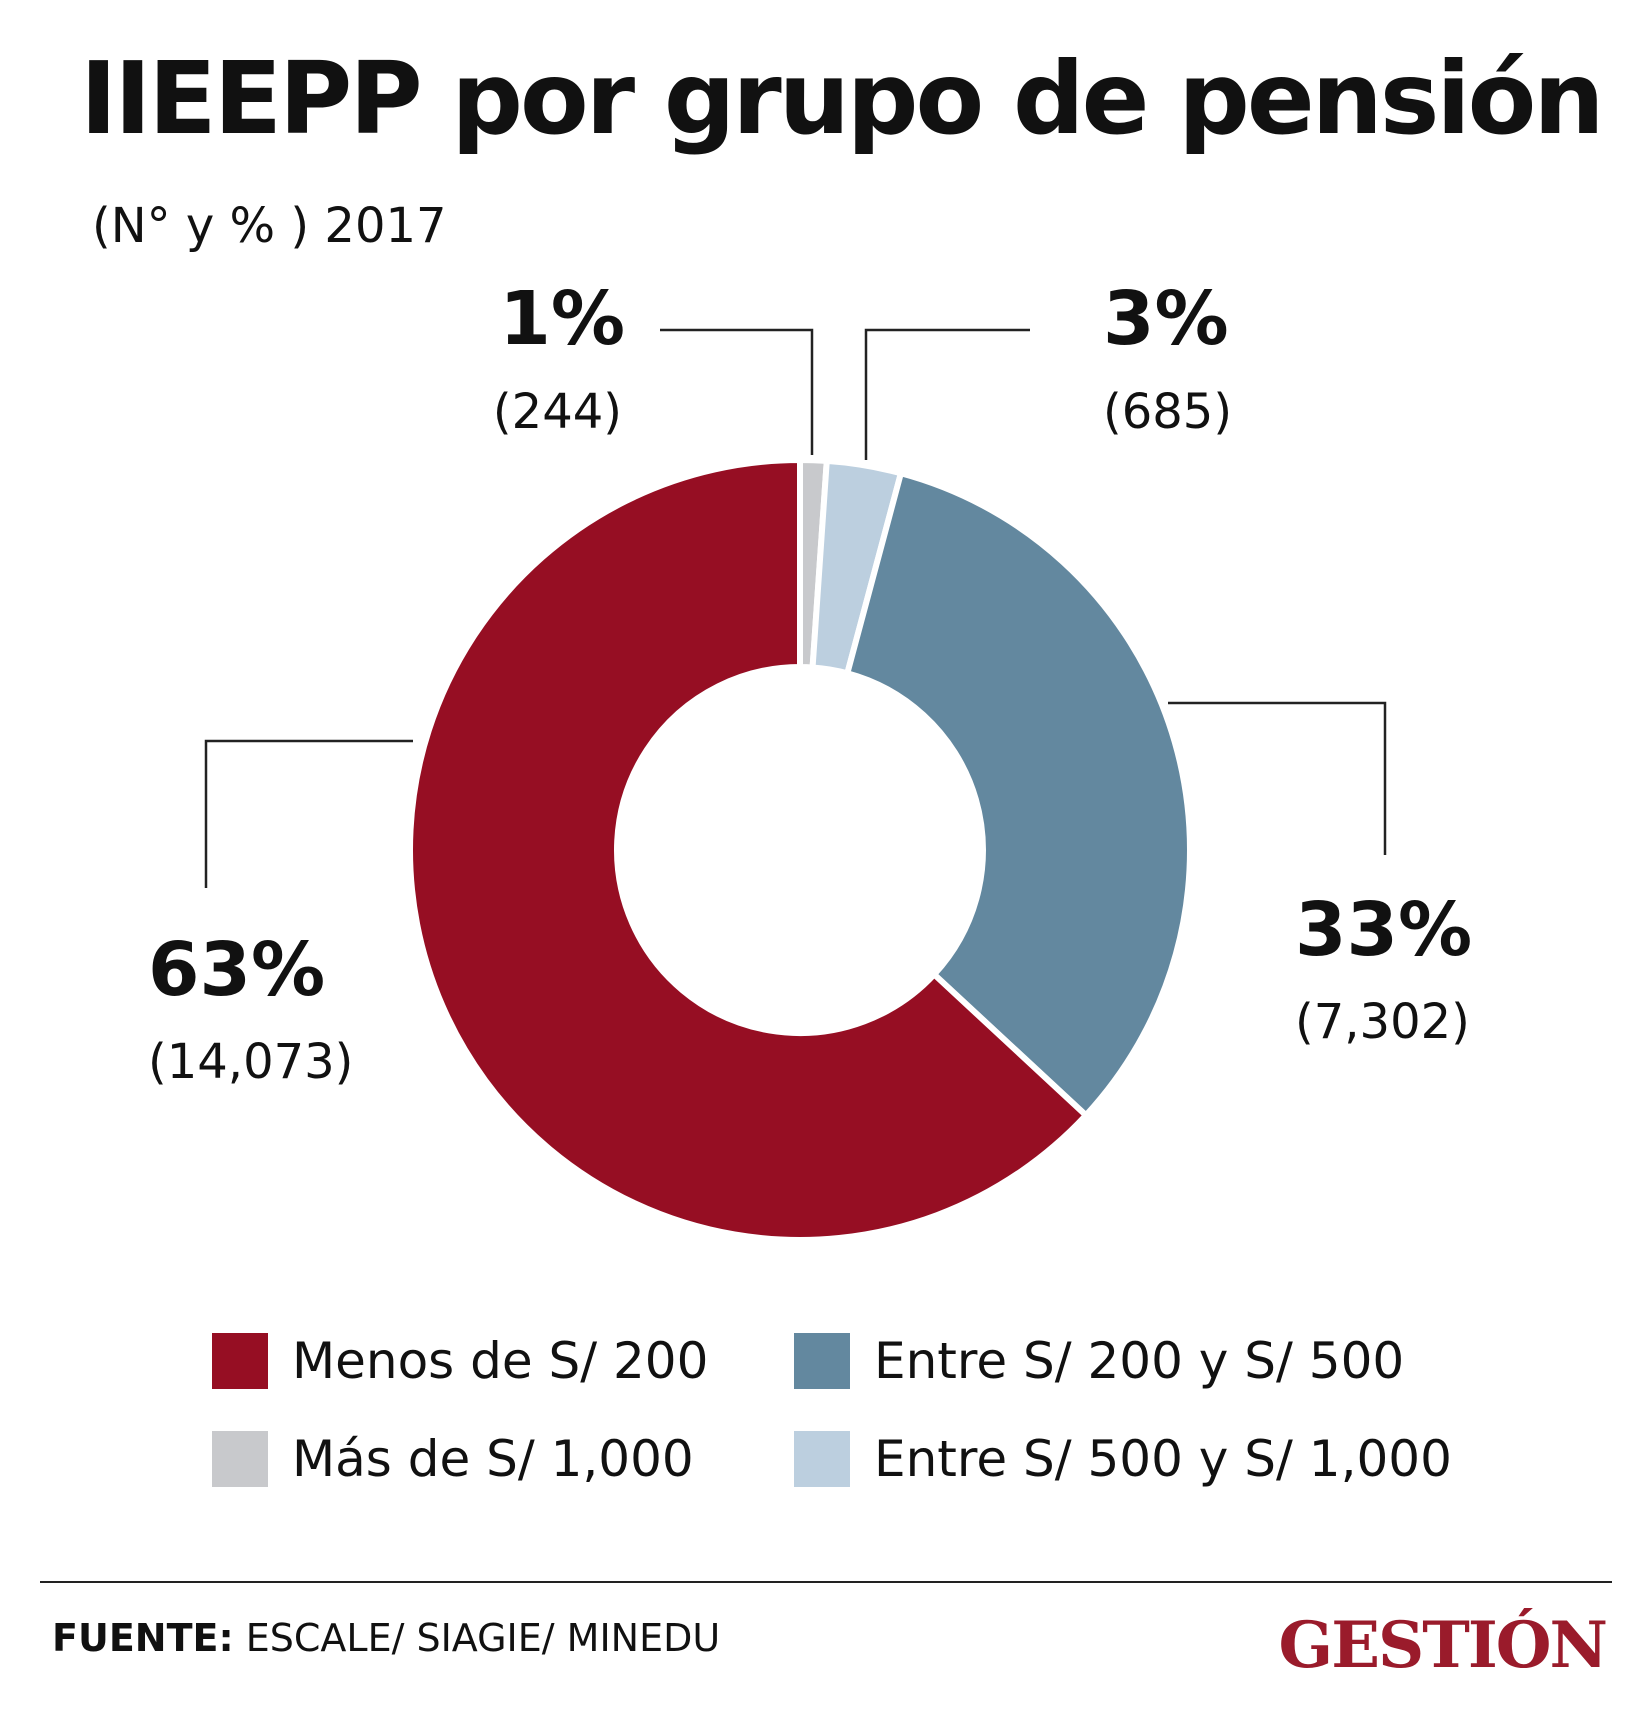 Image resolution: width=1628 pixels, height=1720 pixels. Describe the element at coordinates (1166, 319) in the screenshot. I see `label-pct-entre-500-1000: 3%` at that location.